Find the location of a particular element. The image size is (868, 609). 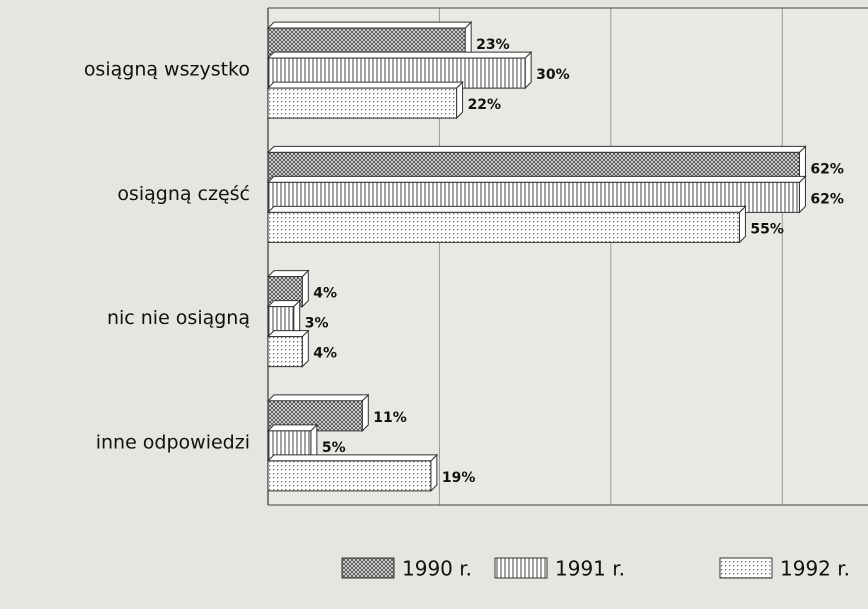

value-label: 19% is located at coordinates (459, 478).